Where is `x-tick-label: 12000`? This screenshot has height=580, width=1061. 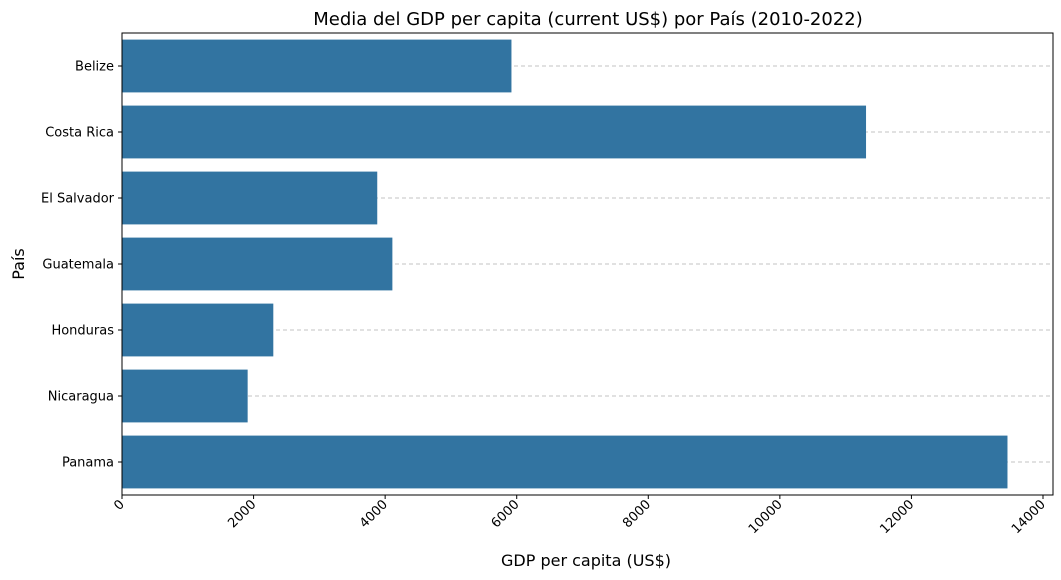 x-tick-label: 12000 is located at coordinates (897, 517).